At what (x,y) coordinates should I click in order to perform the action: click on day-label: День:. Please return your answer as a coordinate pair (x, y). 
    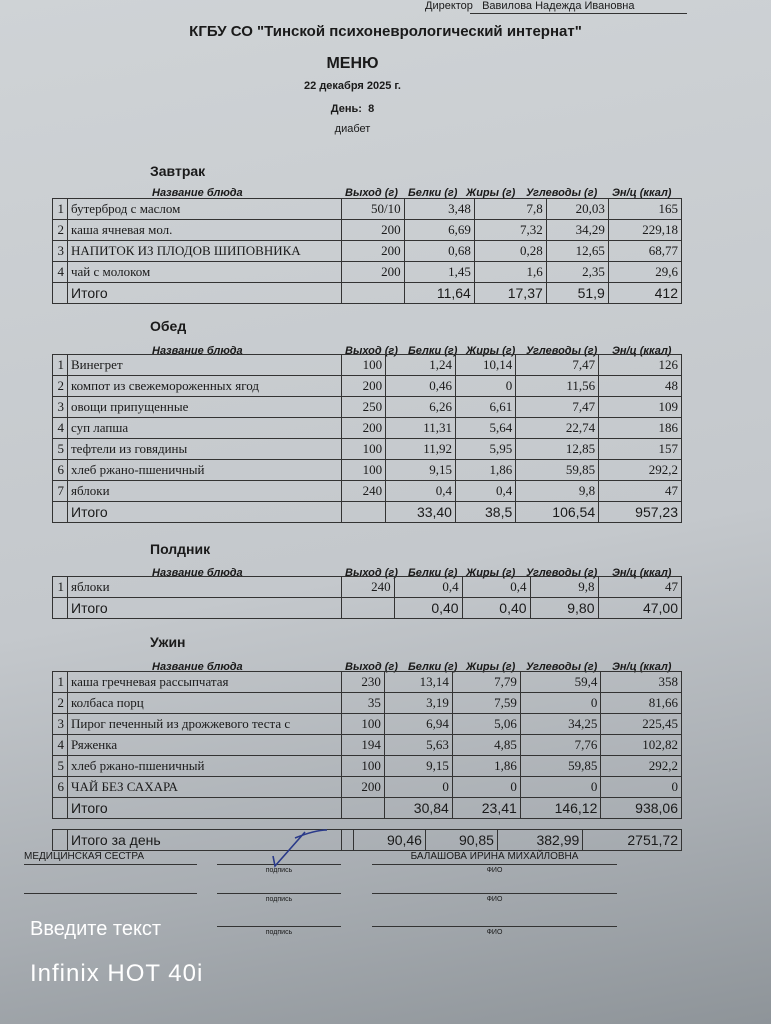
    Looking at the image, I should click on (346, 109).